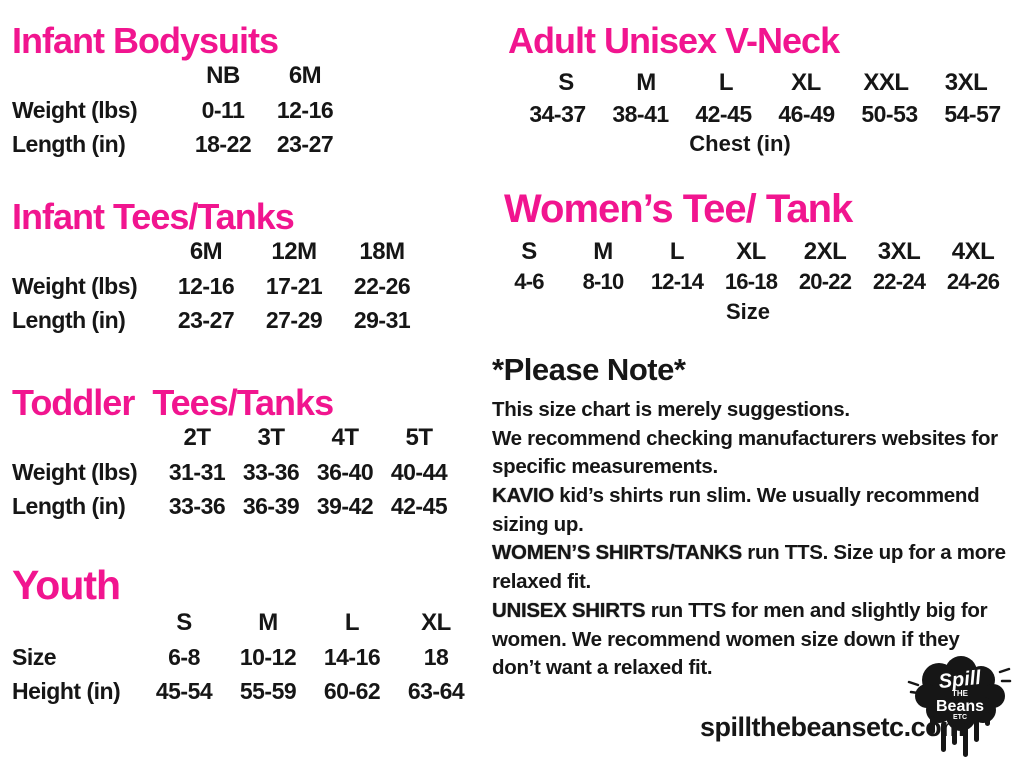 This screenshot has width=1024, height=768. I want to click on note-lead: WOMEN’S SHIRTS/TANKS, so click(617, 553).